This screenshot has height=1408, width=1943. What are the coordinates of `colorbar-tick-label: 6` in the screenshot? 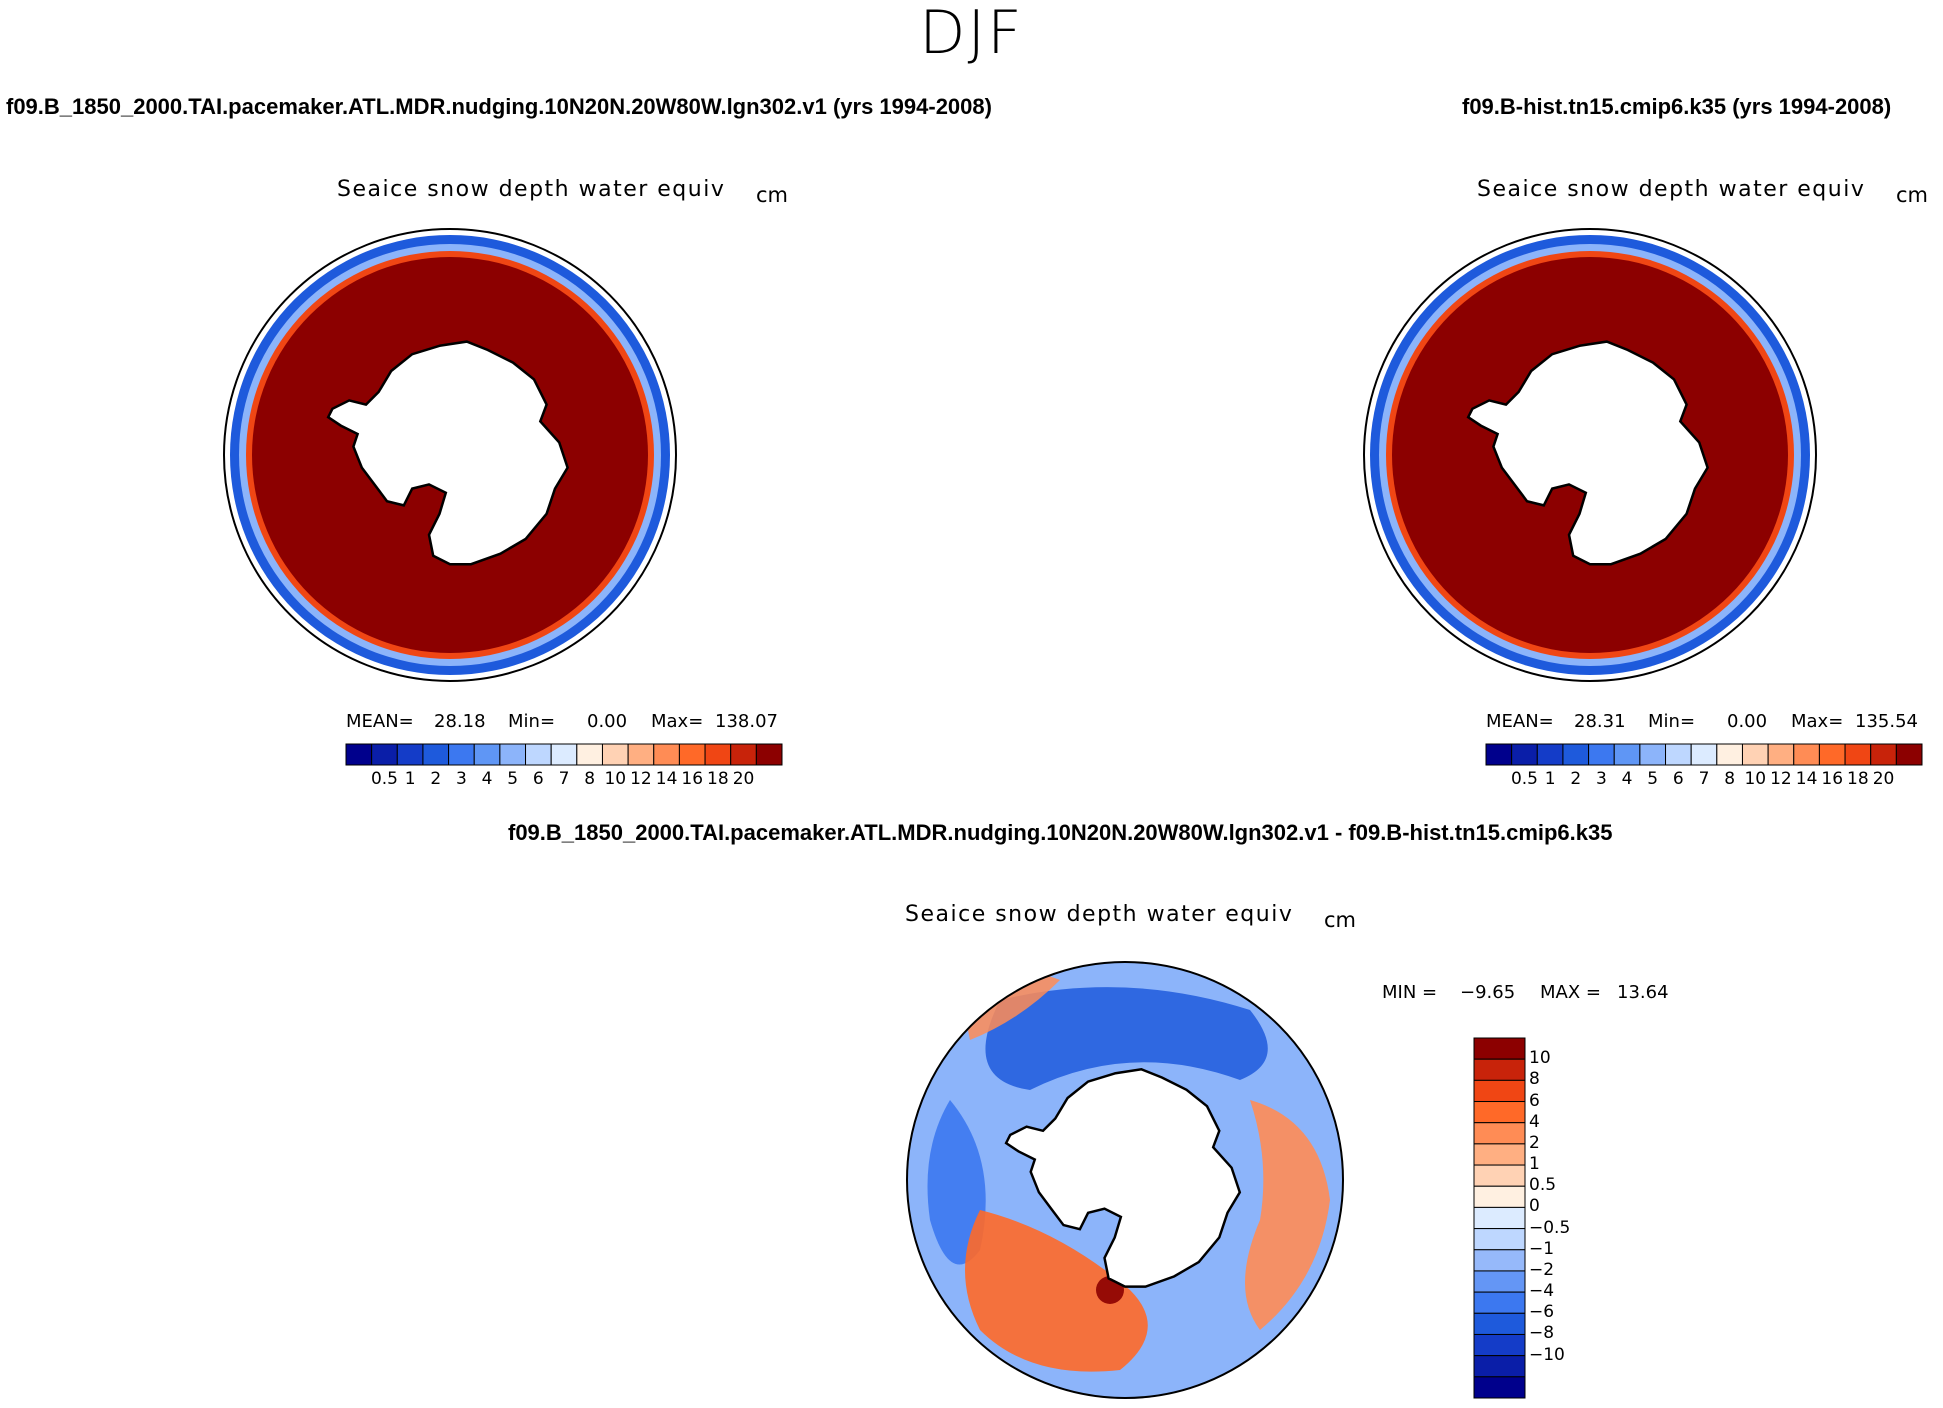 It's located at (538, 779).